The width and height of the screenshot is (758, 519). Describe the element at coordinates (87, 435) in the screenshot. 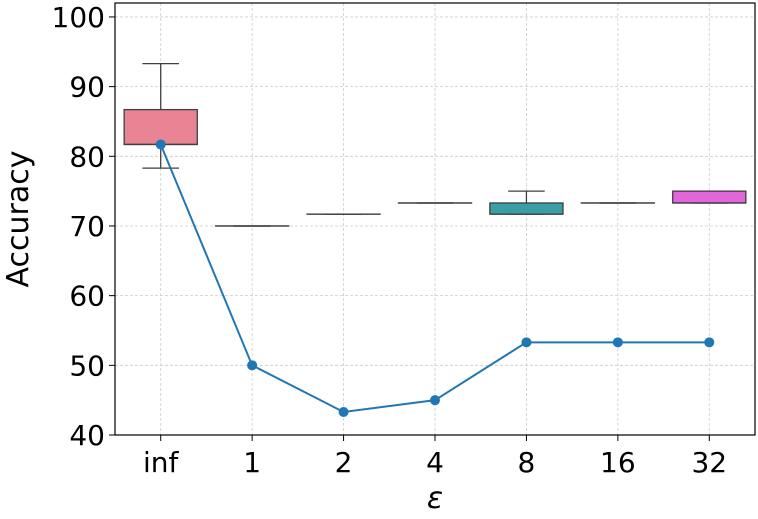

I see `y-tick-label: 40` at that location.